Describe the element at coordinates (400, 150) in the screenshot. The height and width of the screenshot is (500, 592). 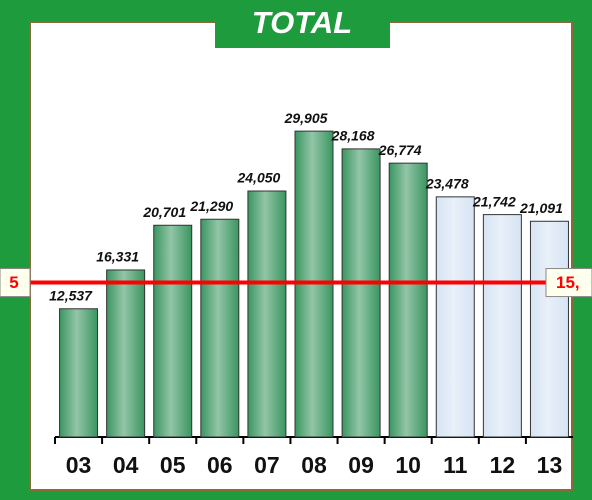
I see `value-label: 26,774` at that location.